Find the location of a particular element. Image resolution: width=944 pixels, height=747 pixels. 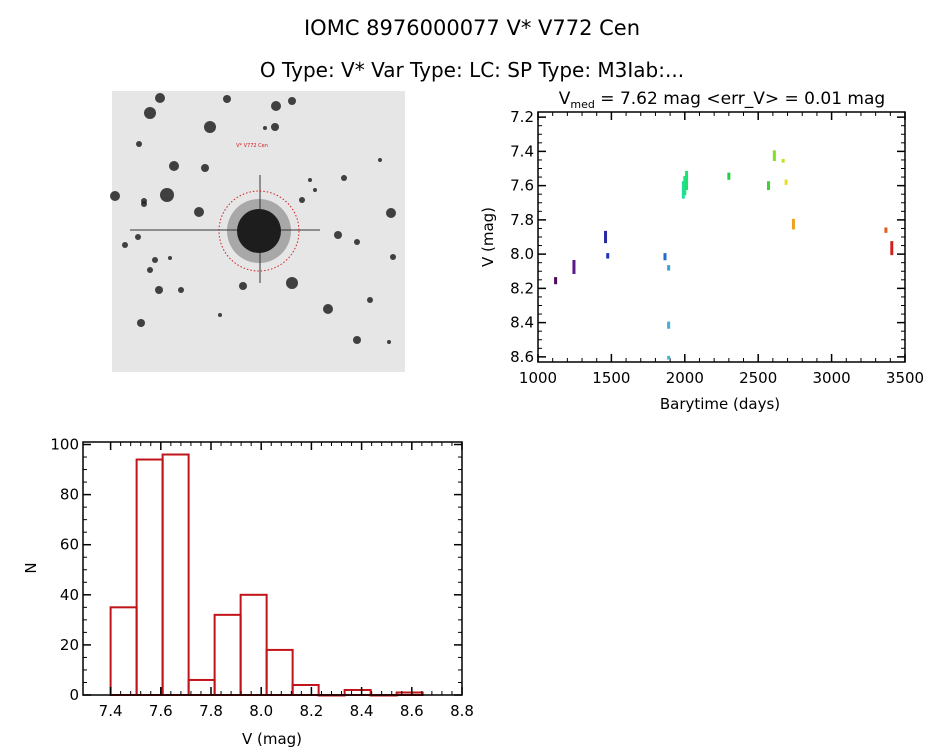

light-curve-xlabel: Barytime (days) is located at coordinates (720, 404).